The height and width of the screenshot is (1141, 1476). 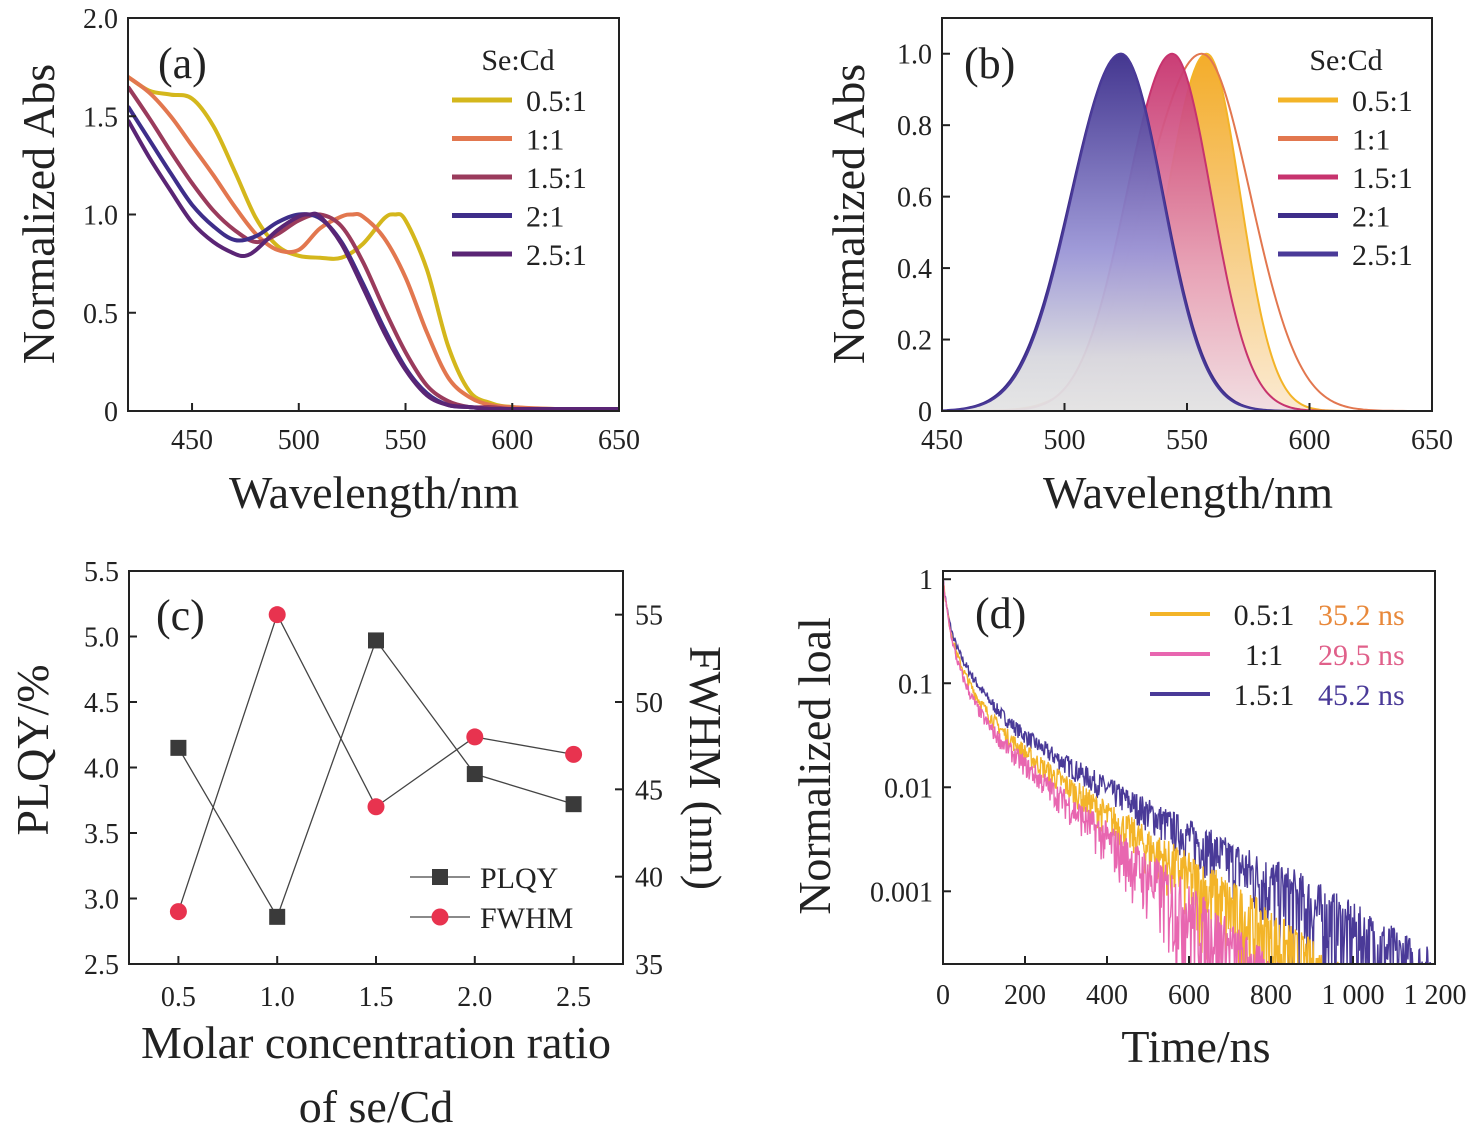 What do you see at coordinates (914, 126) in the screenshot?
I see `panel-b-ytick-label: 0.8` at bounding box center [914, 126].